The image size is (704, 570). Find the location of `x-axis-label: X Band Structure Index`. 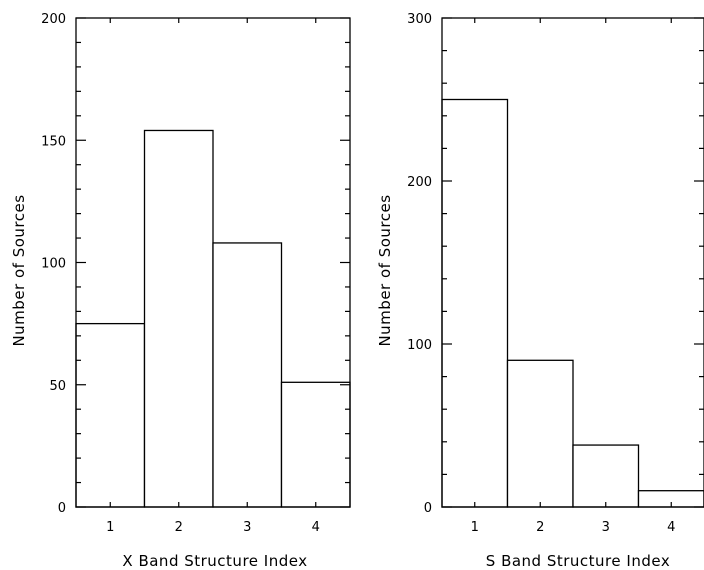

x-axis-label: X Band Structure Index is located at coordinates (214, 561).